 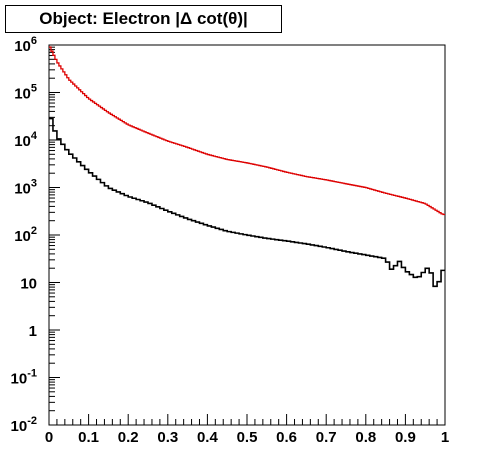 I want to click on x-tick-label: 0, so click(x=49, y=437).